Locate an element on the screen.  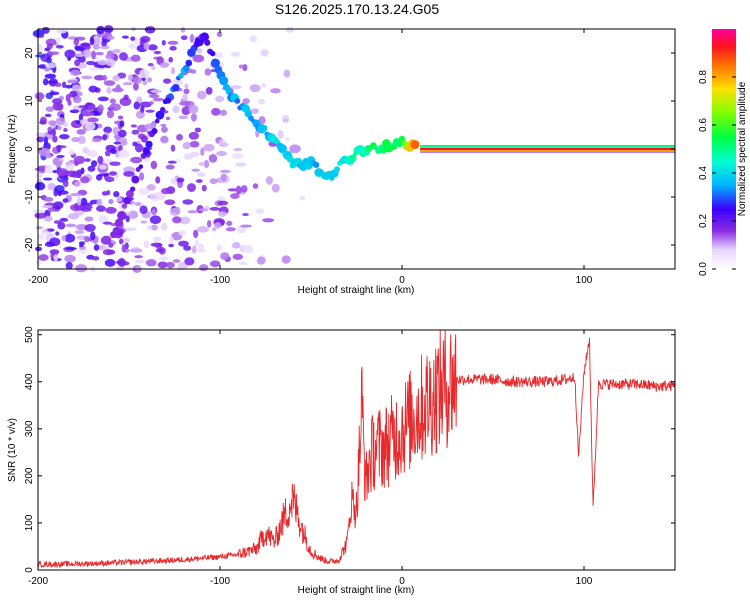
snr-y-tick-label: 0 is located at coordinates (29, 570).